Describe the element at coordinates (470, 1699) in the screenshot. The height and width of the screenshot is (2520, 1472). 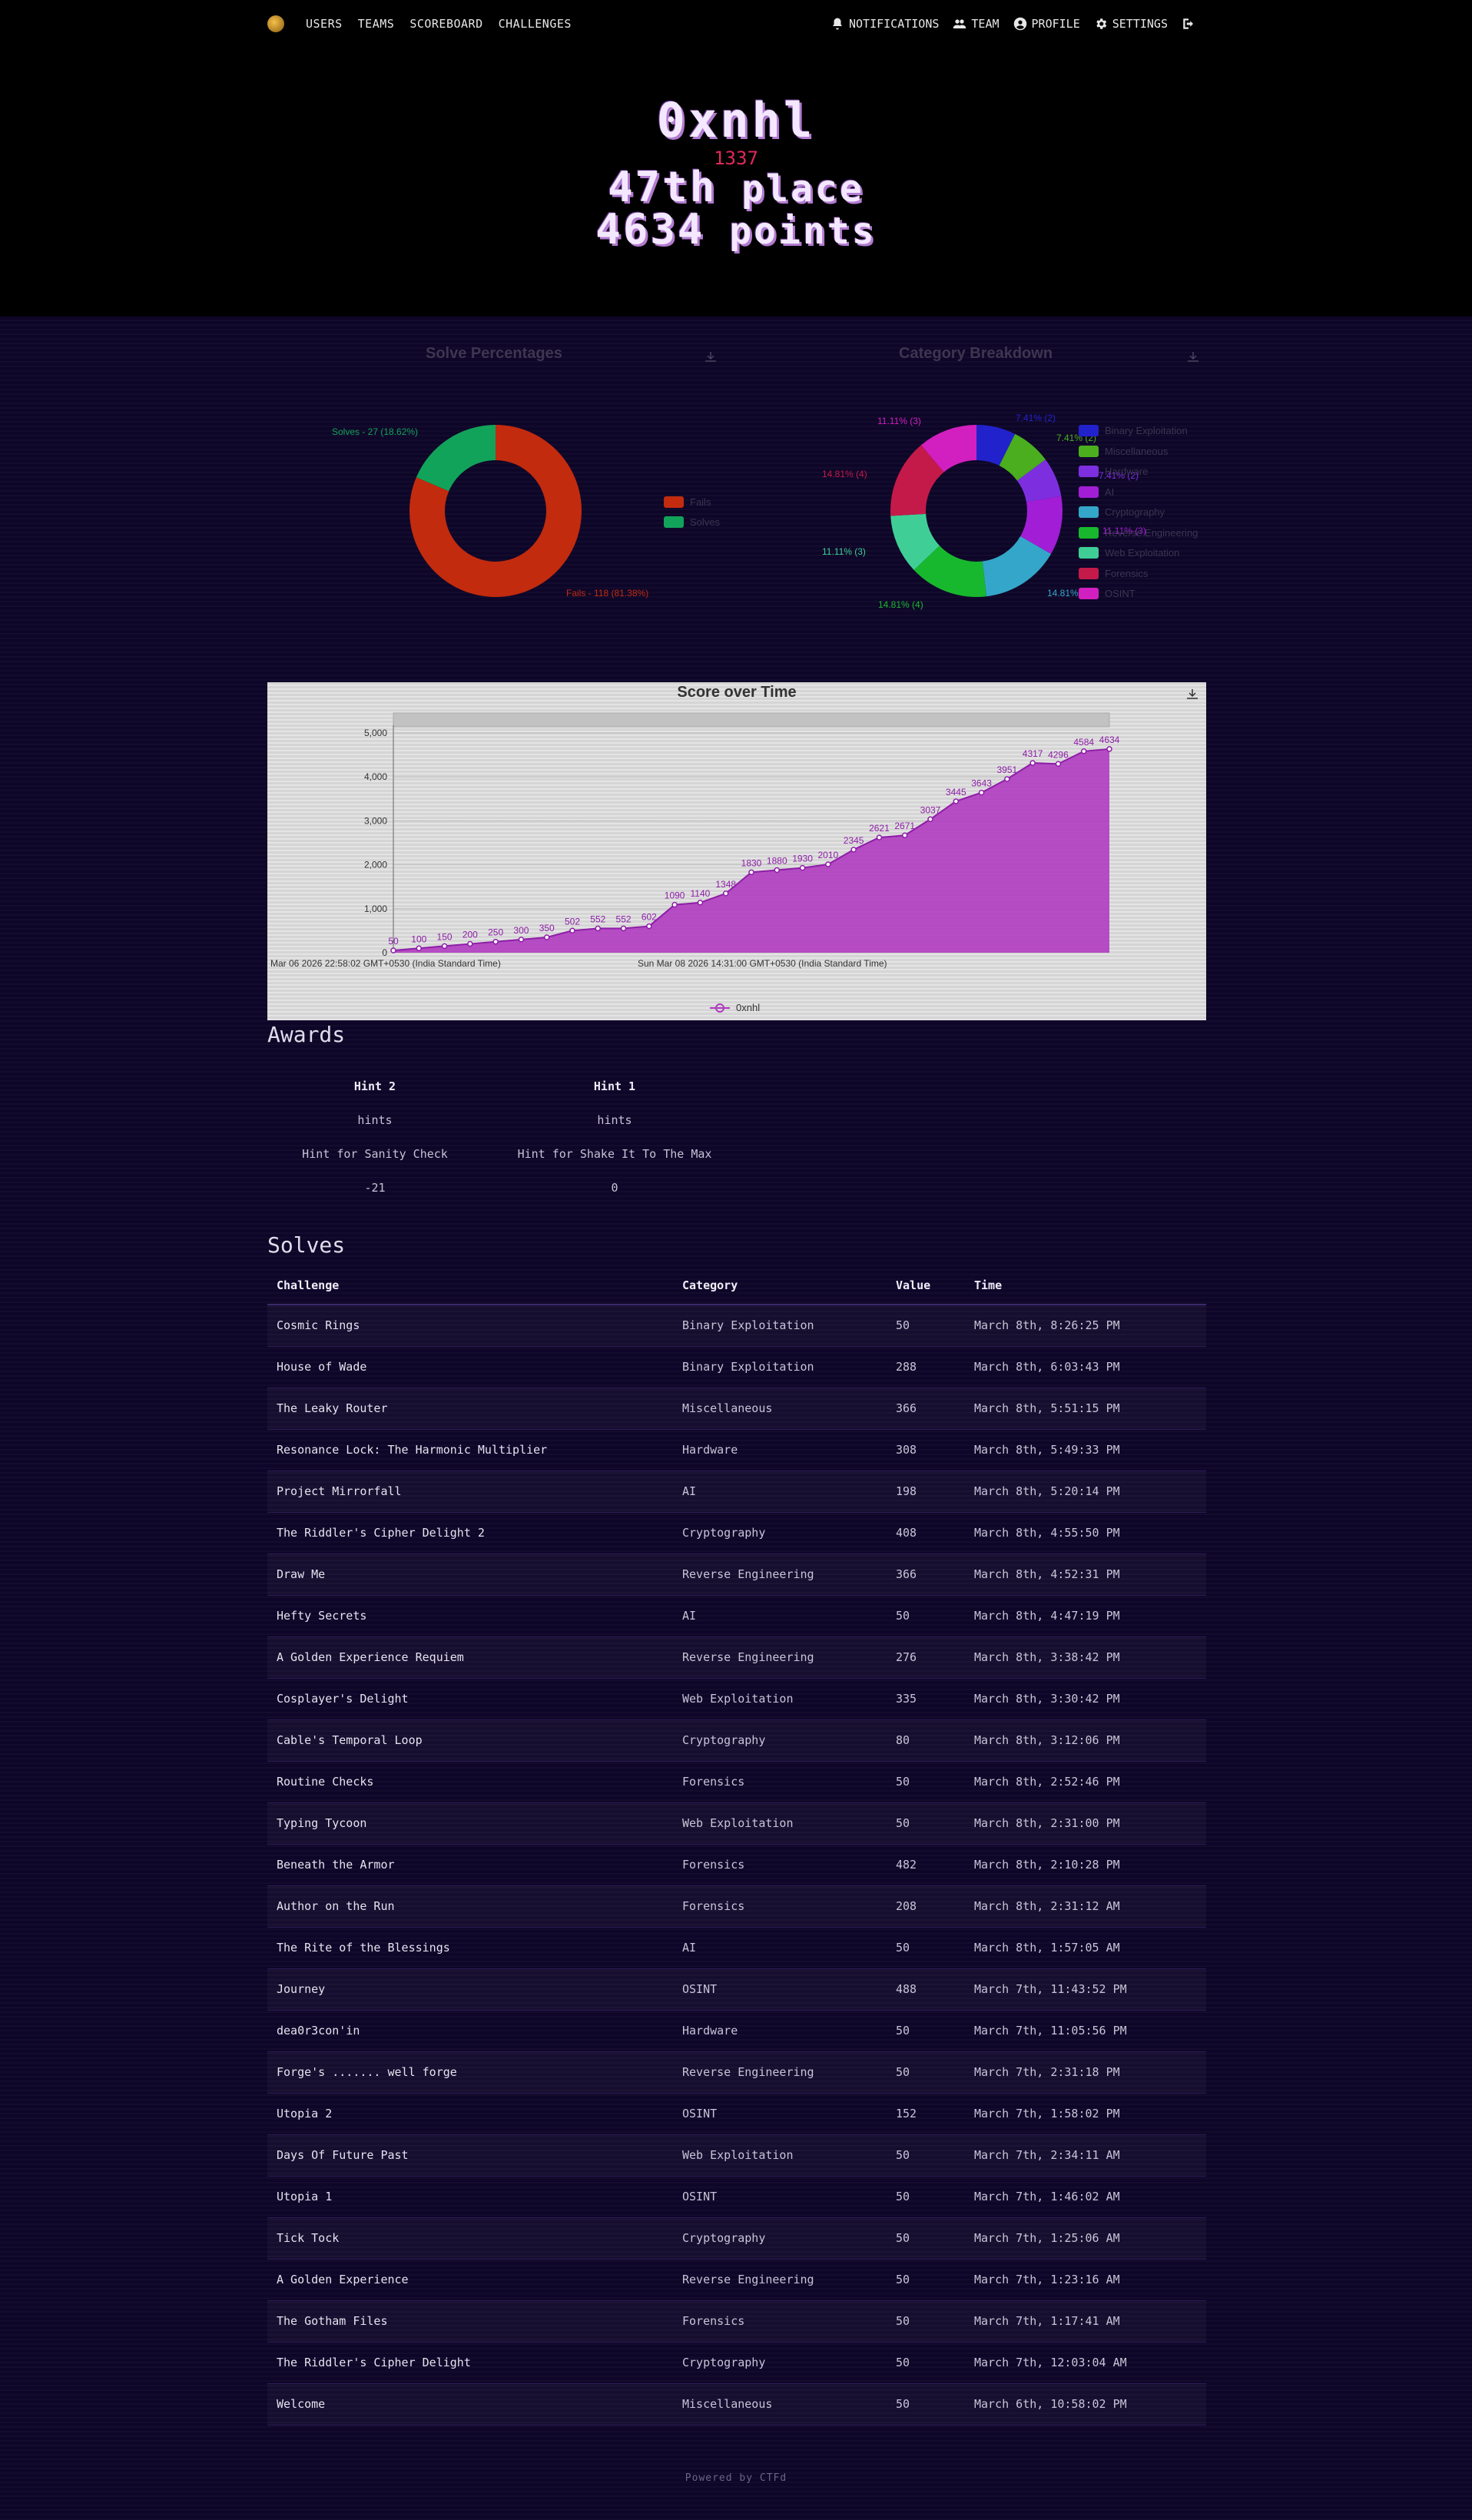
I see `challenge-cell: Cosplayer's Delight` at that location.